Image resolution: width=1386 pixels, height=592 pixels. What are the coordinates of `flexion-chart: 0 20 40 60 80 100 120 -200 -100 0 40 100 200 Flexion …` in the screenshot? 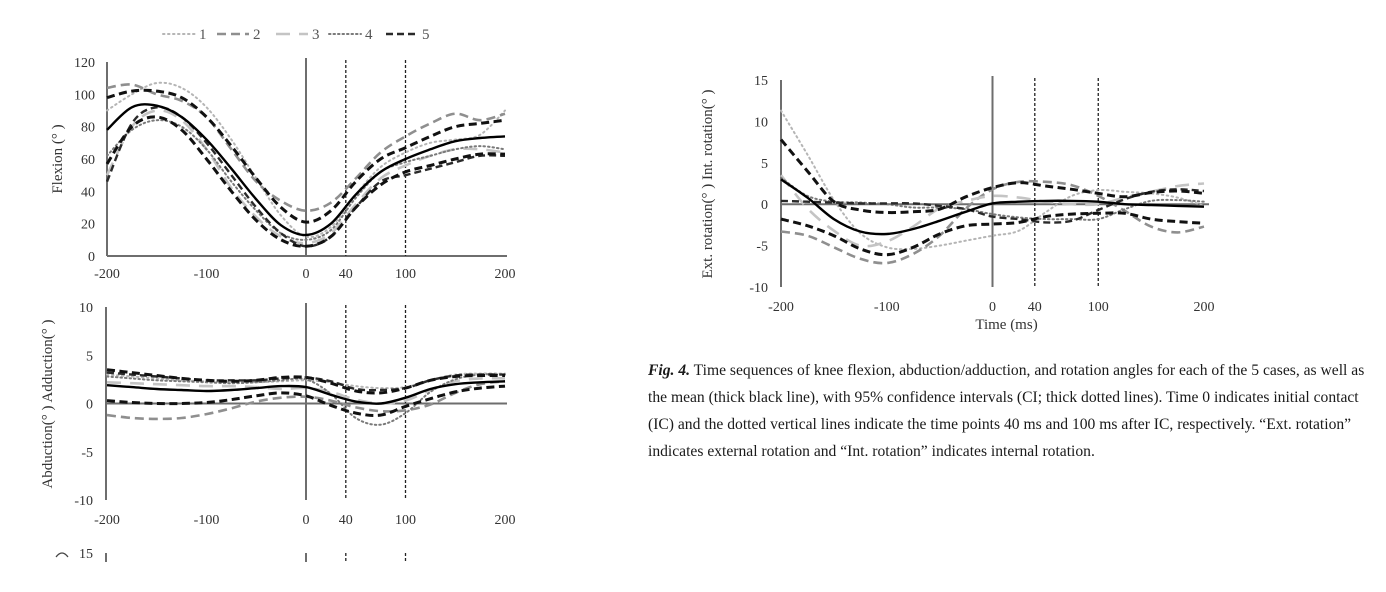 It's located at (283, 169).